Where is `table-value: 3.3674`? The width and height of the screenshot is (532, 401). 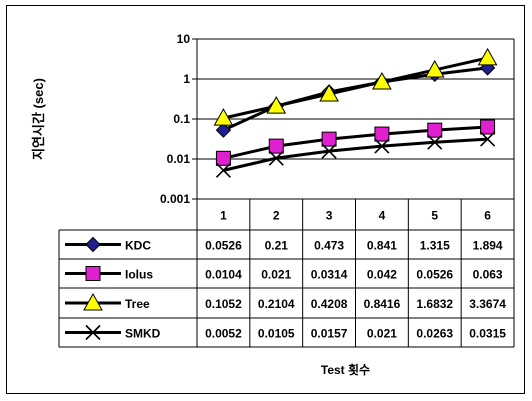
table-value: 3.3674 is located at coordinates (487, 304).